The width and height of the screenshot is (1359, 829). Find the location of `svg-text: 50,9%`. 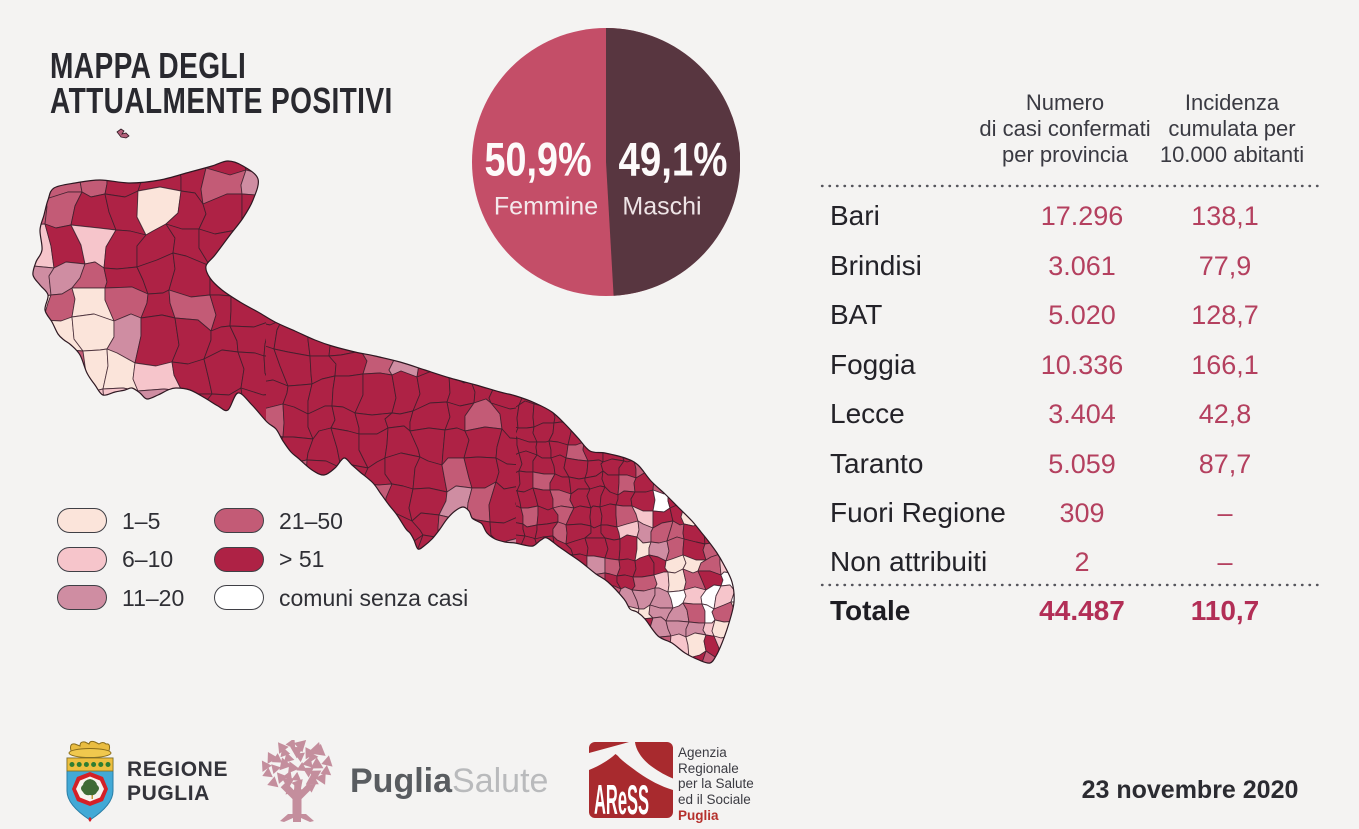

svg-text: 50,9% is located at coordinates (538, 159).